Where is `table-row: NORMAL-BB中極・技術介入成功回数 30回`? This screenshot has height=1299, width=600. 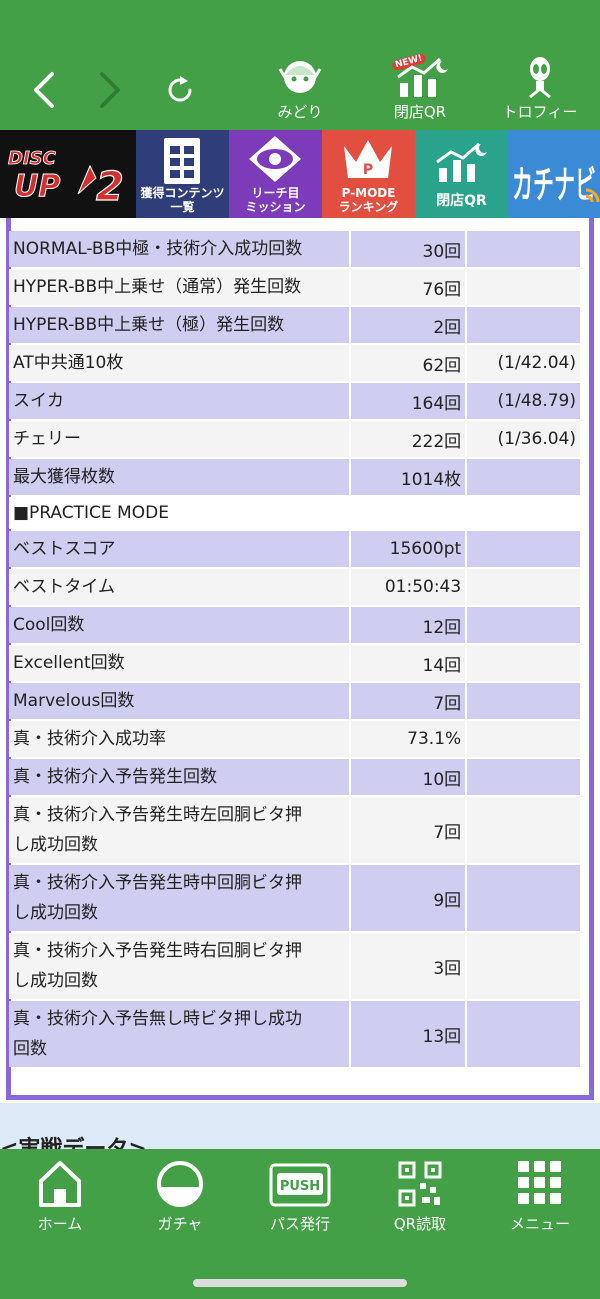
table-row: NORMAL-BB中極・技術介入成功回数 30回 is located at coordinates (294, 249).